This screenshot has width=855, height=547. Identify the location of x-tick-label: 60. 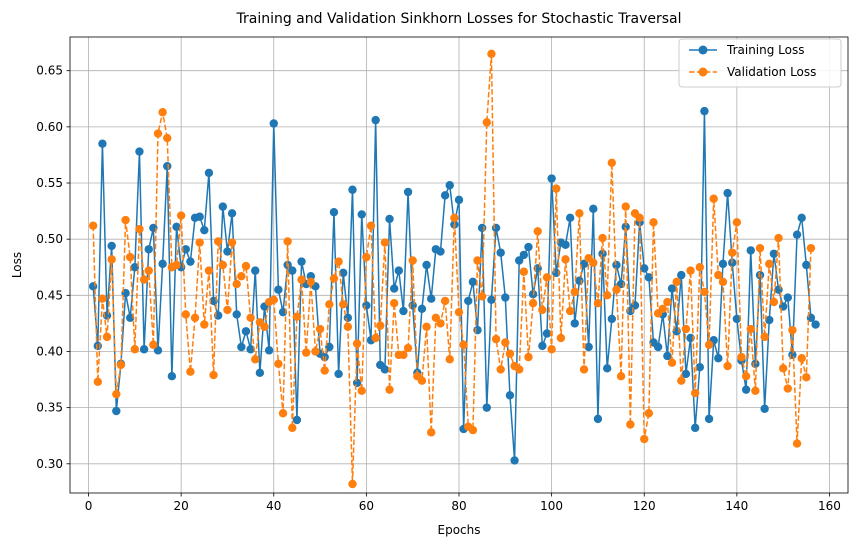
(366, 506).